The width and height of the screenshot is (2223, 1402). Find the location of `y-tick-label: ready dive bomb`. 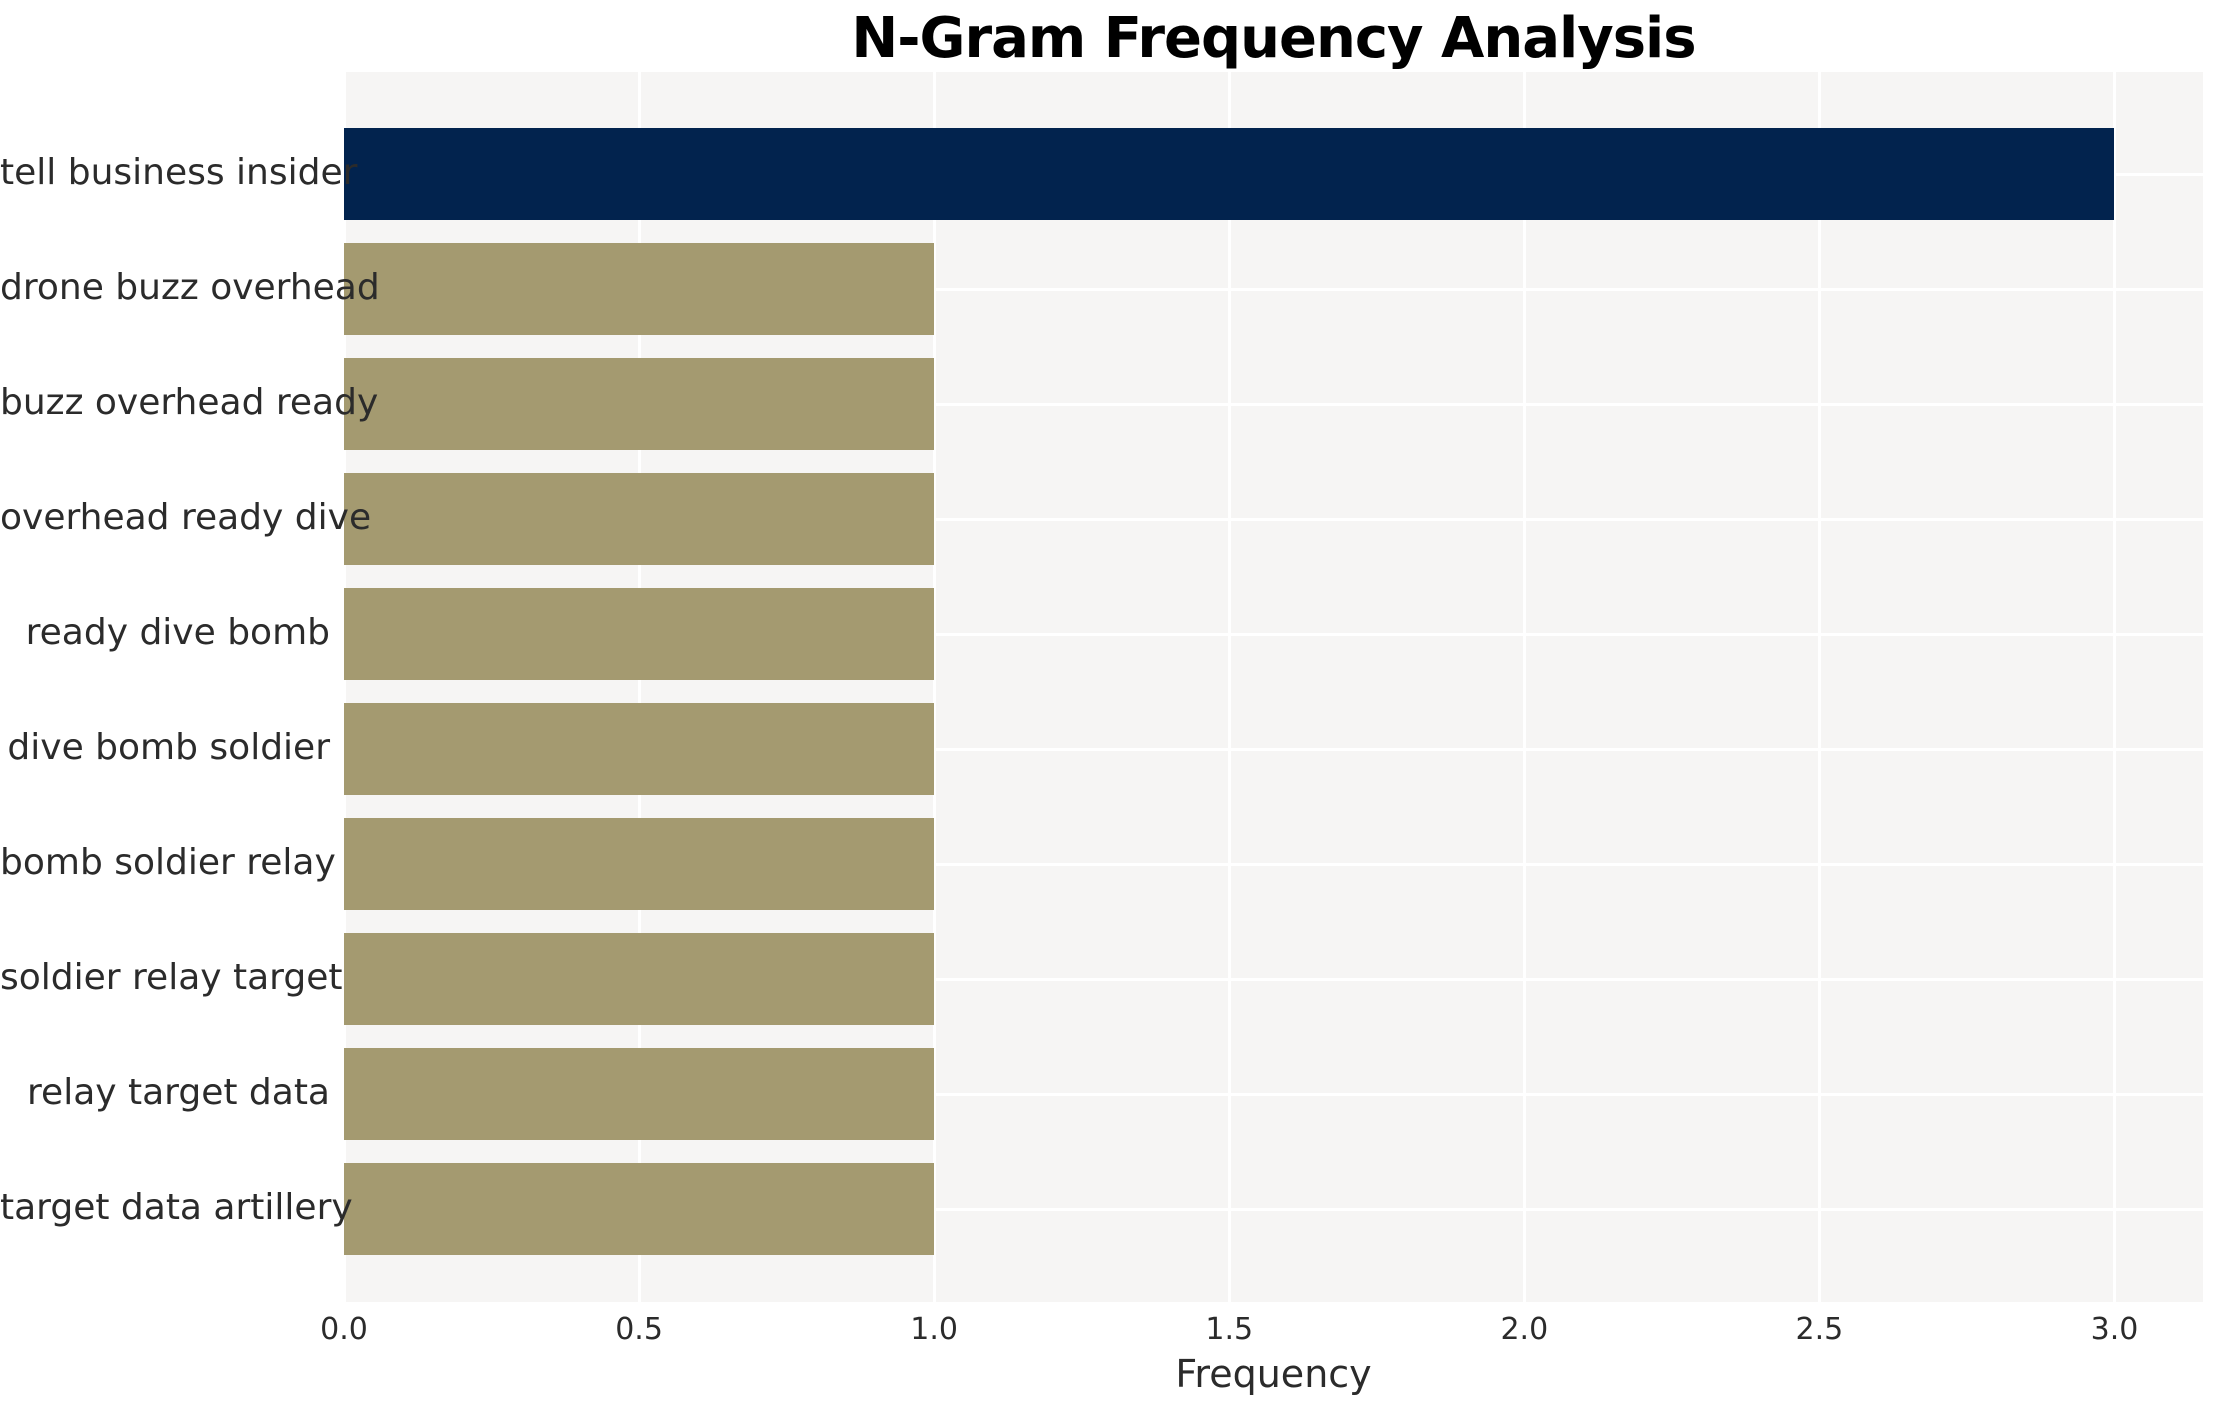

y-tick-label: ready dive bomb is located at coordinates (177, 632).